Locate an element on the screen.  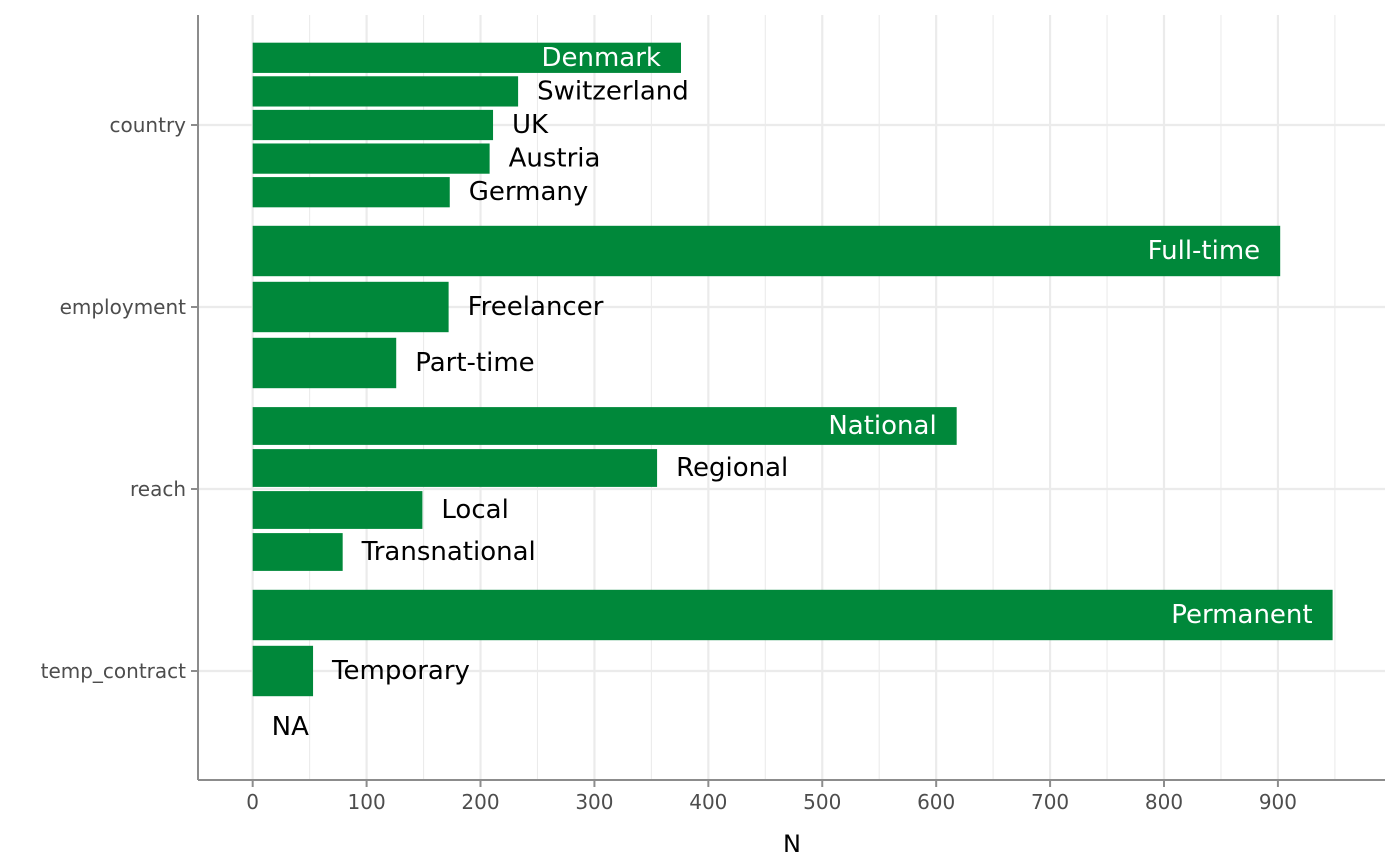
bar-label: Denmark is located at coordinates (601, 58).